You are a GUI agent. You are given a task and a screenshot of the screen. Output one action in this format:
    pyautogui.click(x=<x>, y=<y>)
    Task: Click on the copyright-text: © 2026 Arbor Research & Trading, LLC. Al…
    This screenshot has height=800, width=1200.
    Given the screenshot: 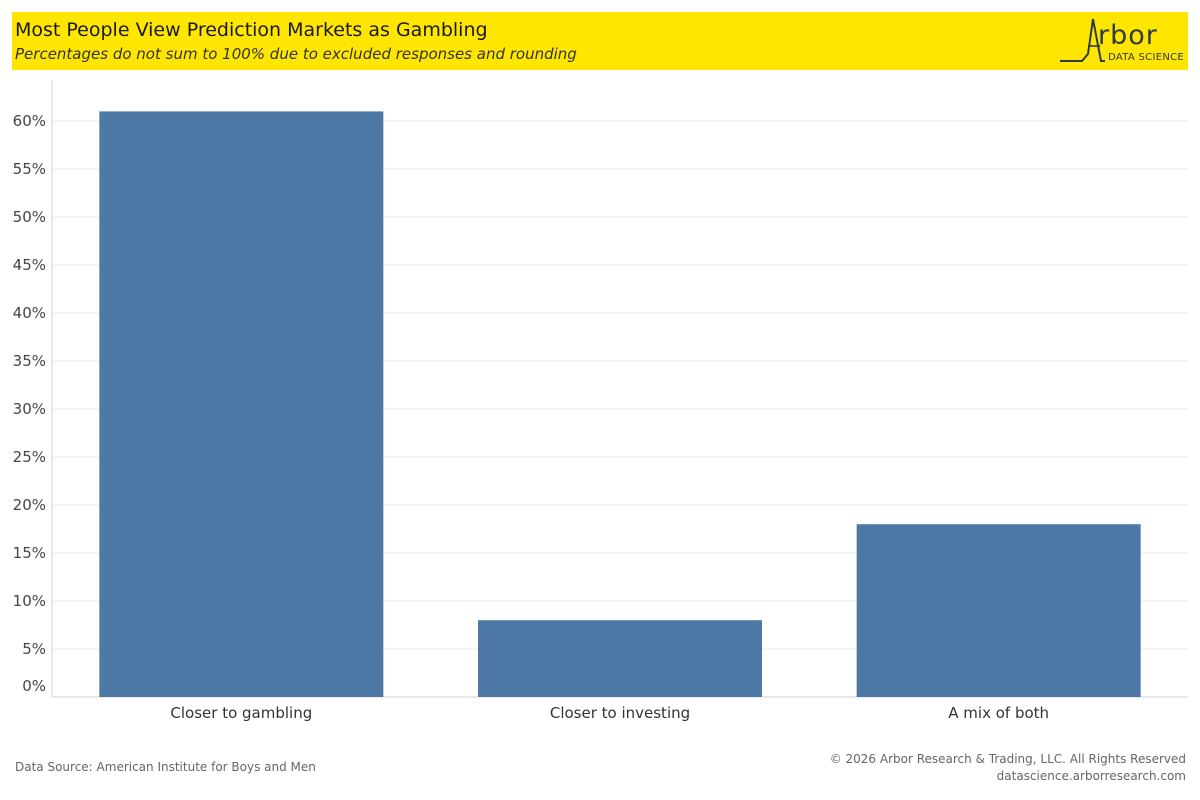 What is the action you would take?
    pyautogui.click(x=1007, y=759)
    